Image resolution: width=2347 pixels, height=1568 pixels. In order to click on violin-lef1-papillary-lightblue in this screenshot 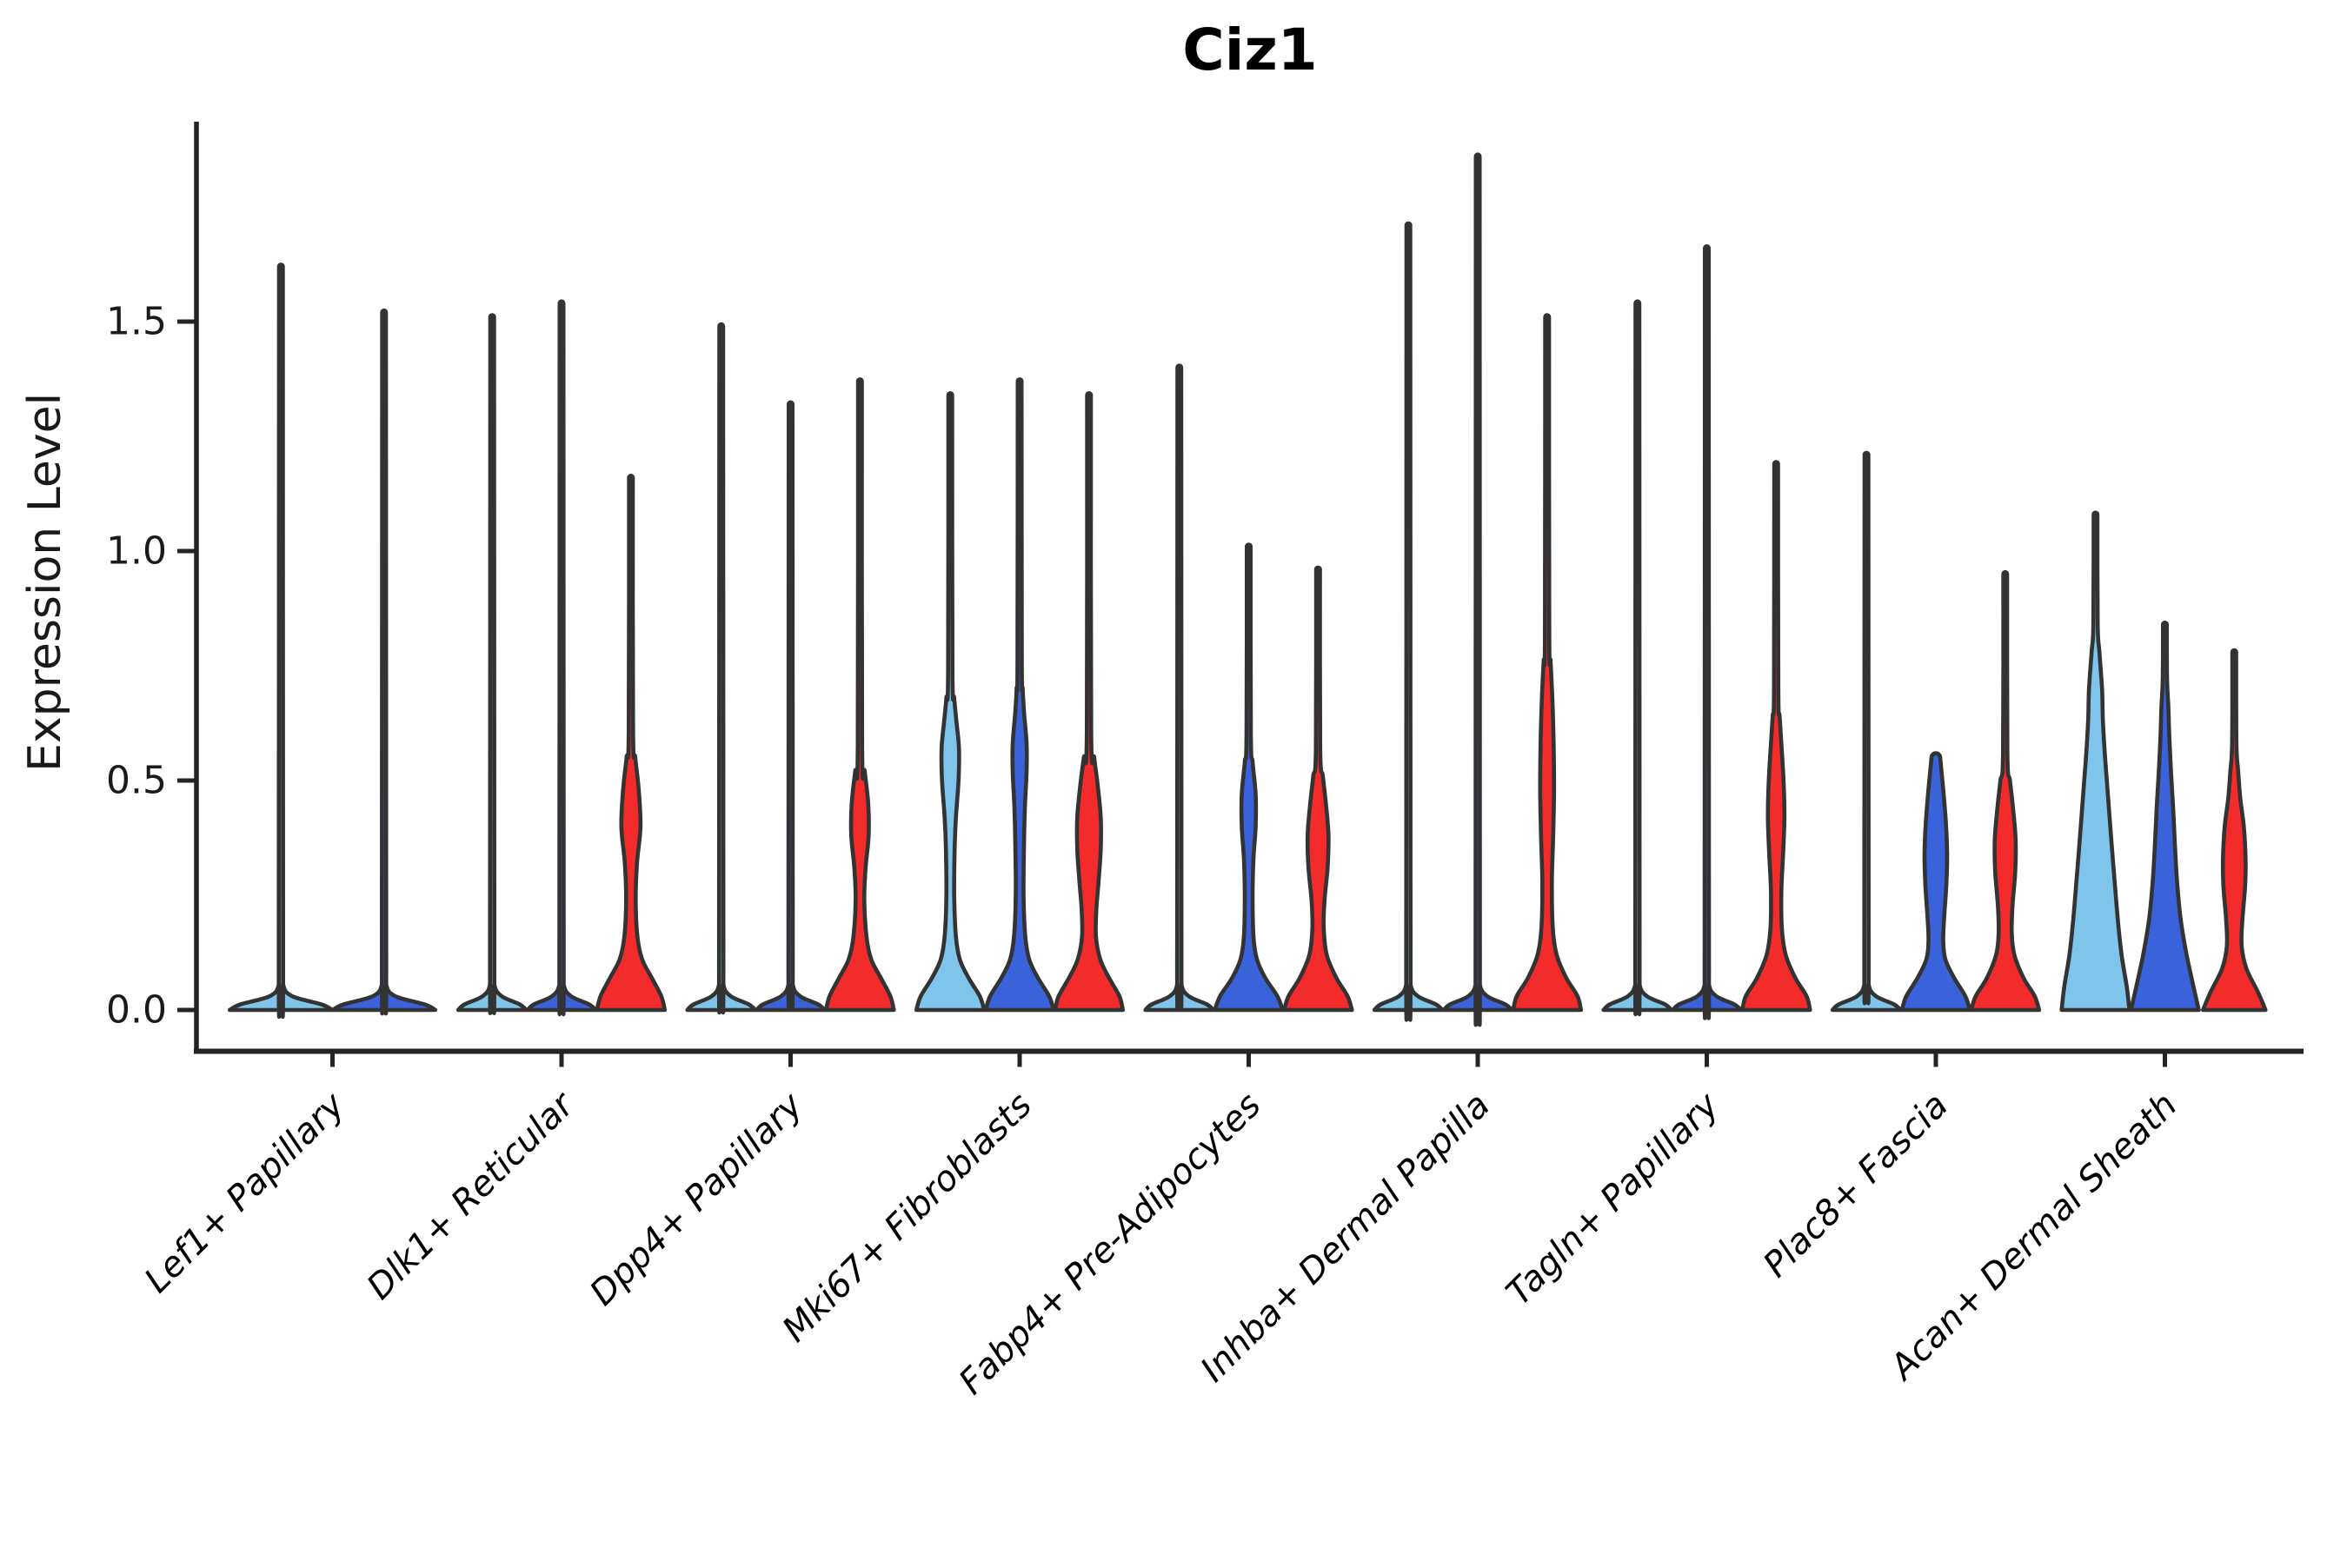, I will do `click(281, 640)`.